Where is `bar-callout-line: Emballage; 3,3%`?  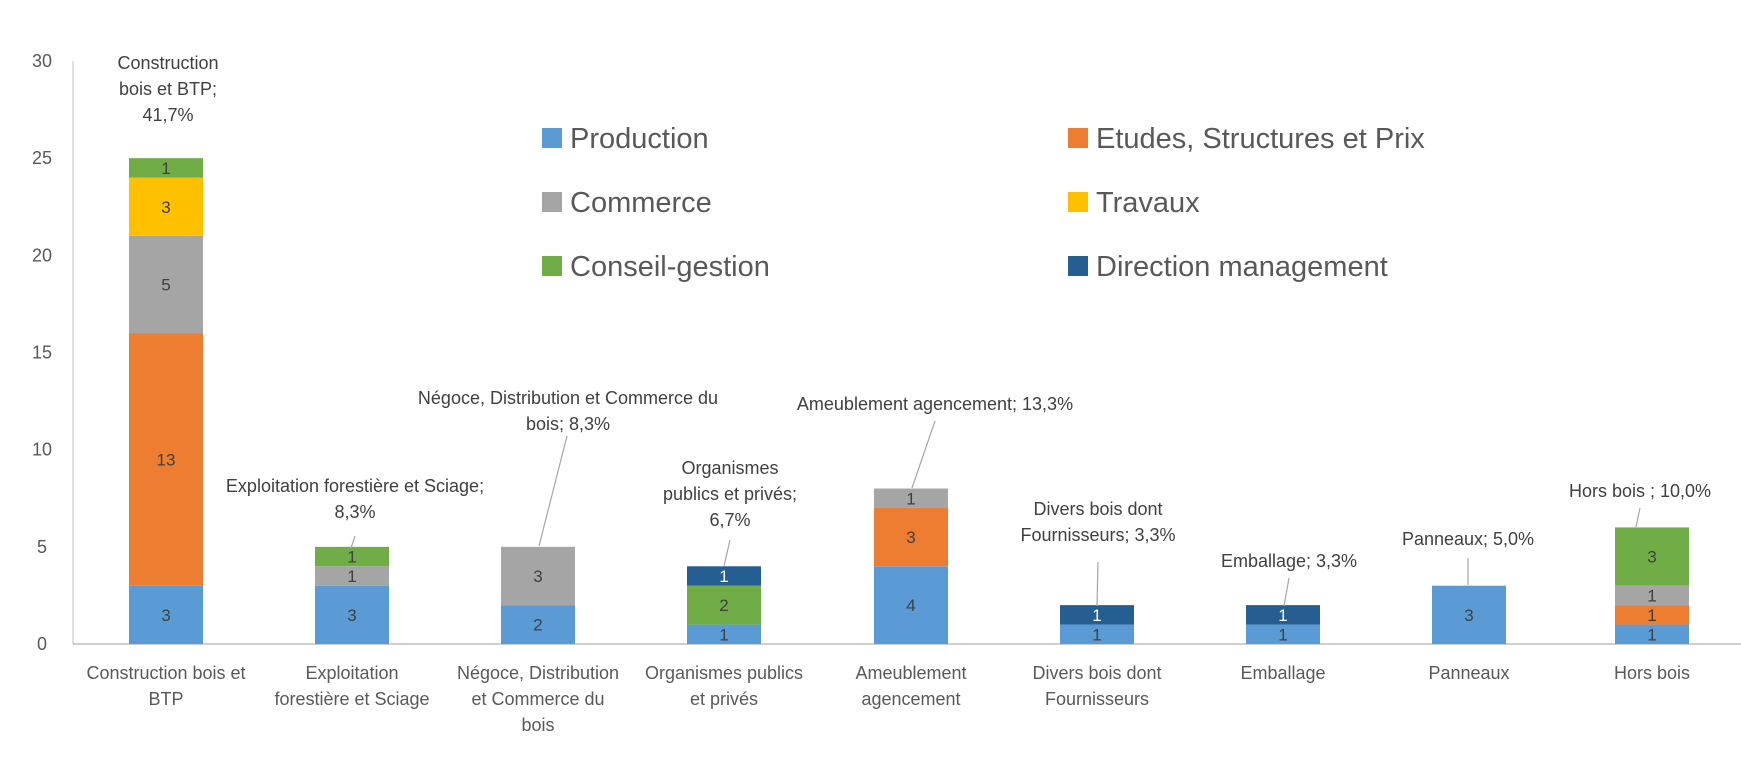
bar-callout-line: Emballage; 3,3% is located at coordinates (1289, 561).